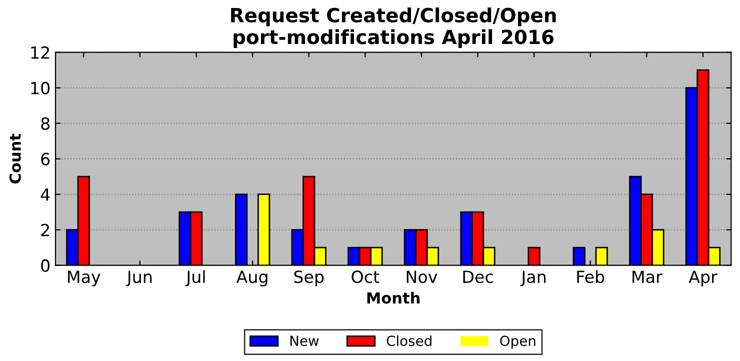  Describe the element at coordinates (195, 278) in the screenshot. I see `x-tick-label: Jul` at that location.